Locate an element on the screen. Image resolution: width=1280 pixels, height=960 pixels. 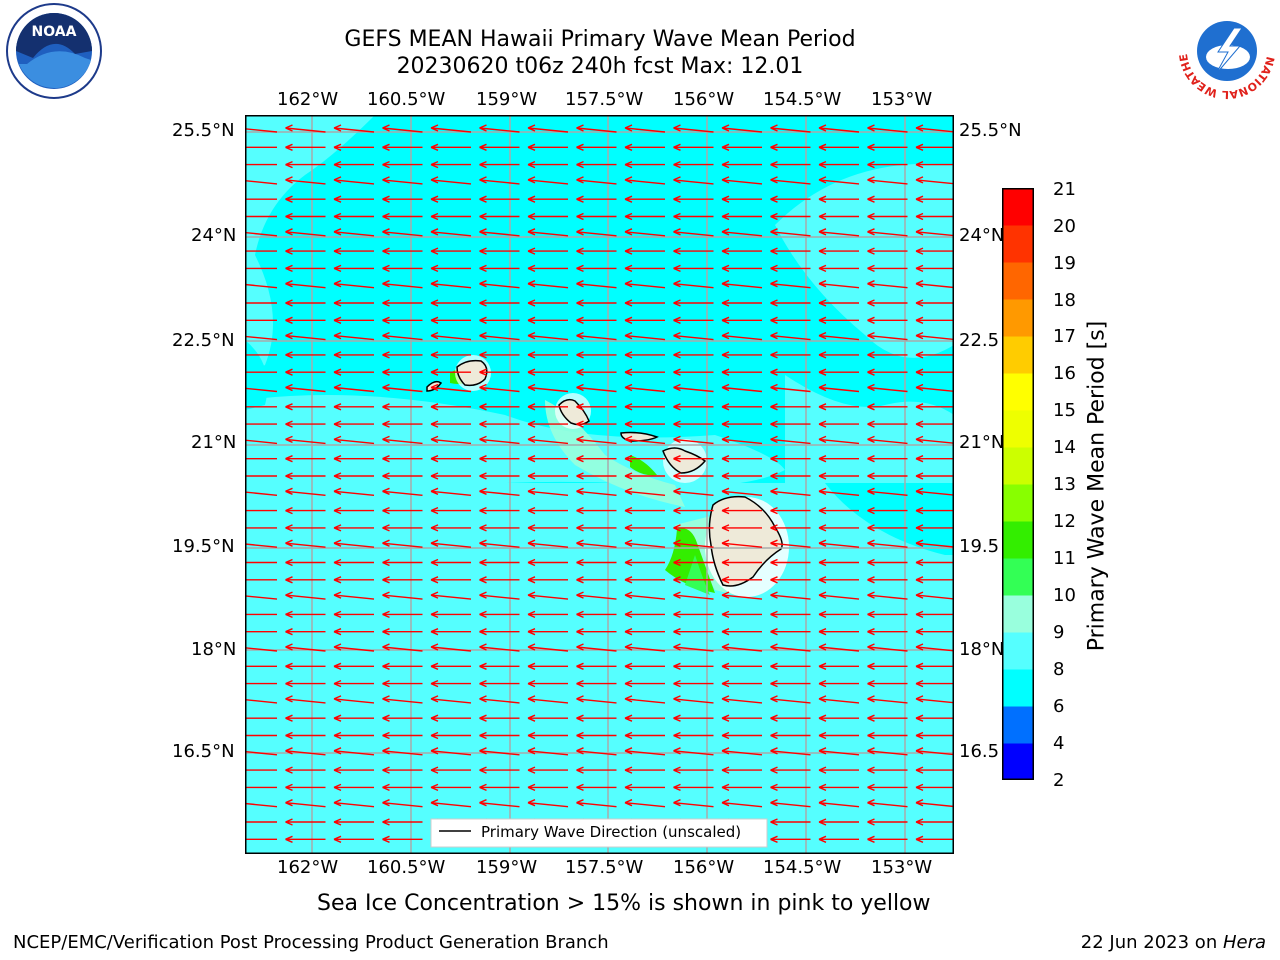
period-region is located at coordinates (889, 519).